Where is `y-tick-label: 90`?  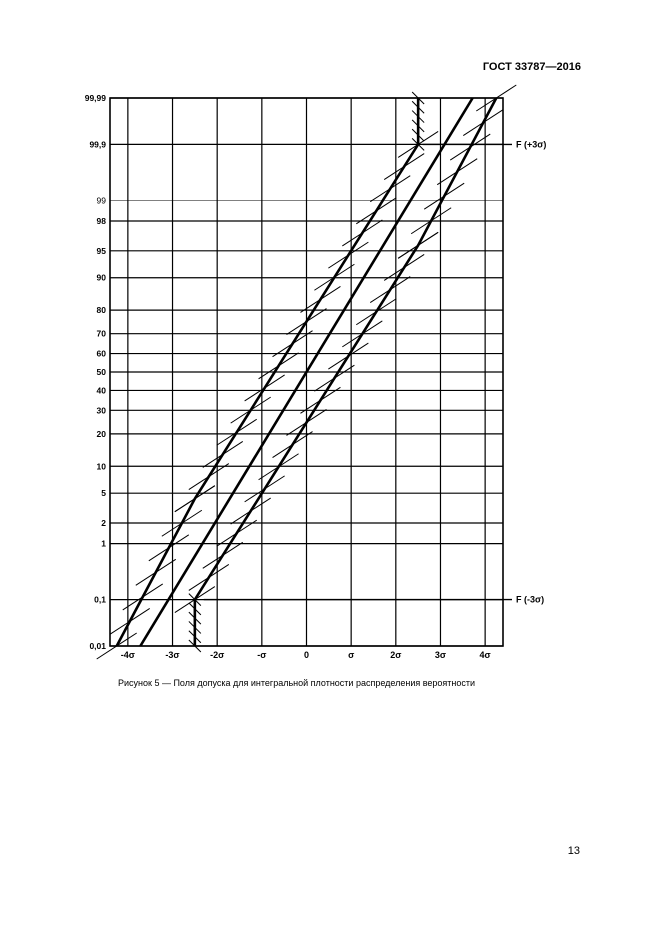
y-tick-label: 90 is located at coordinates (102, 278).